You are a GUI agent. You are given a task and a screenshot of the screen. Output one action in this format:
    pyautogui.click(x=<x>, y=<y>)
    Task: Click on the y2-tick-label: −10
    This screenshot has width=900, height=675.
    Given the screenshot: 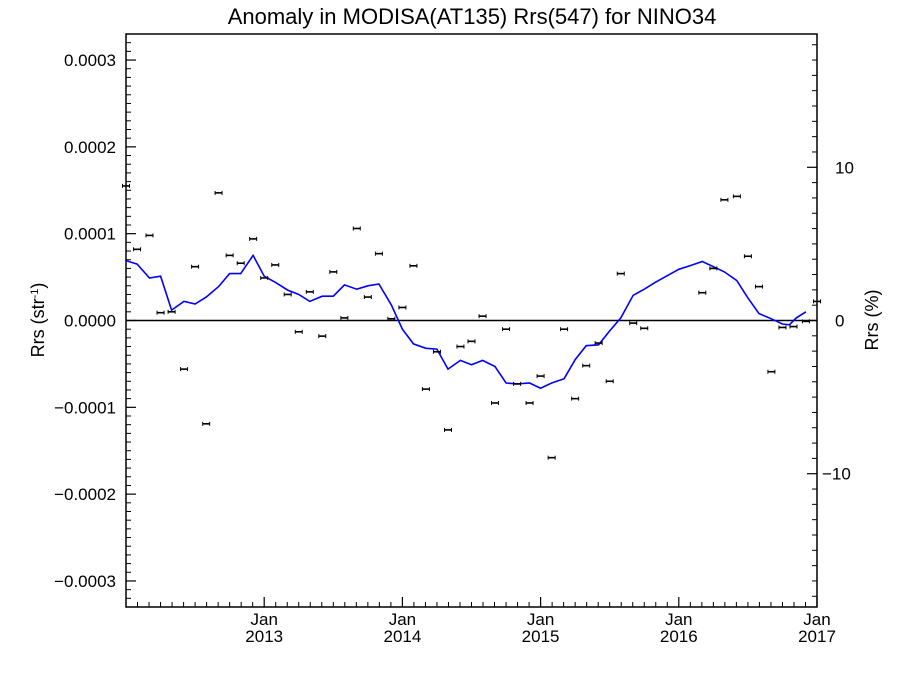 What is the action you would take?
    pyautogui.click(x=836, y=474)
    